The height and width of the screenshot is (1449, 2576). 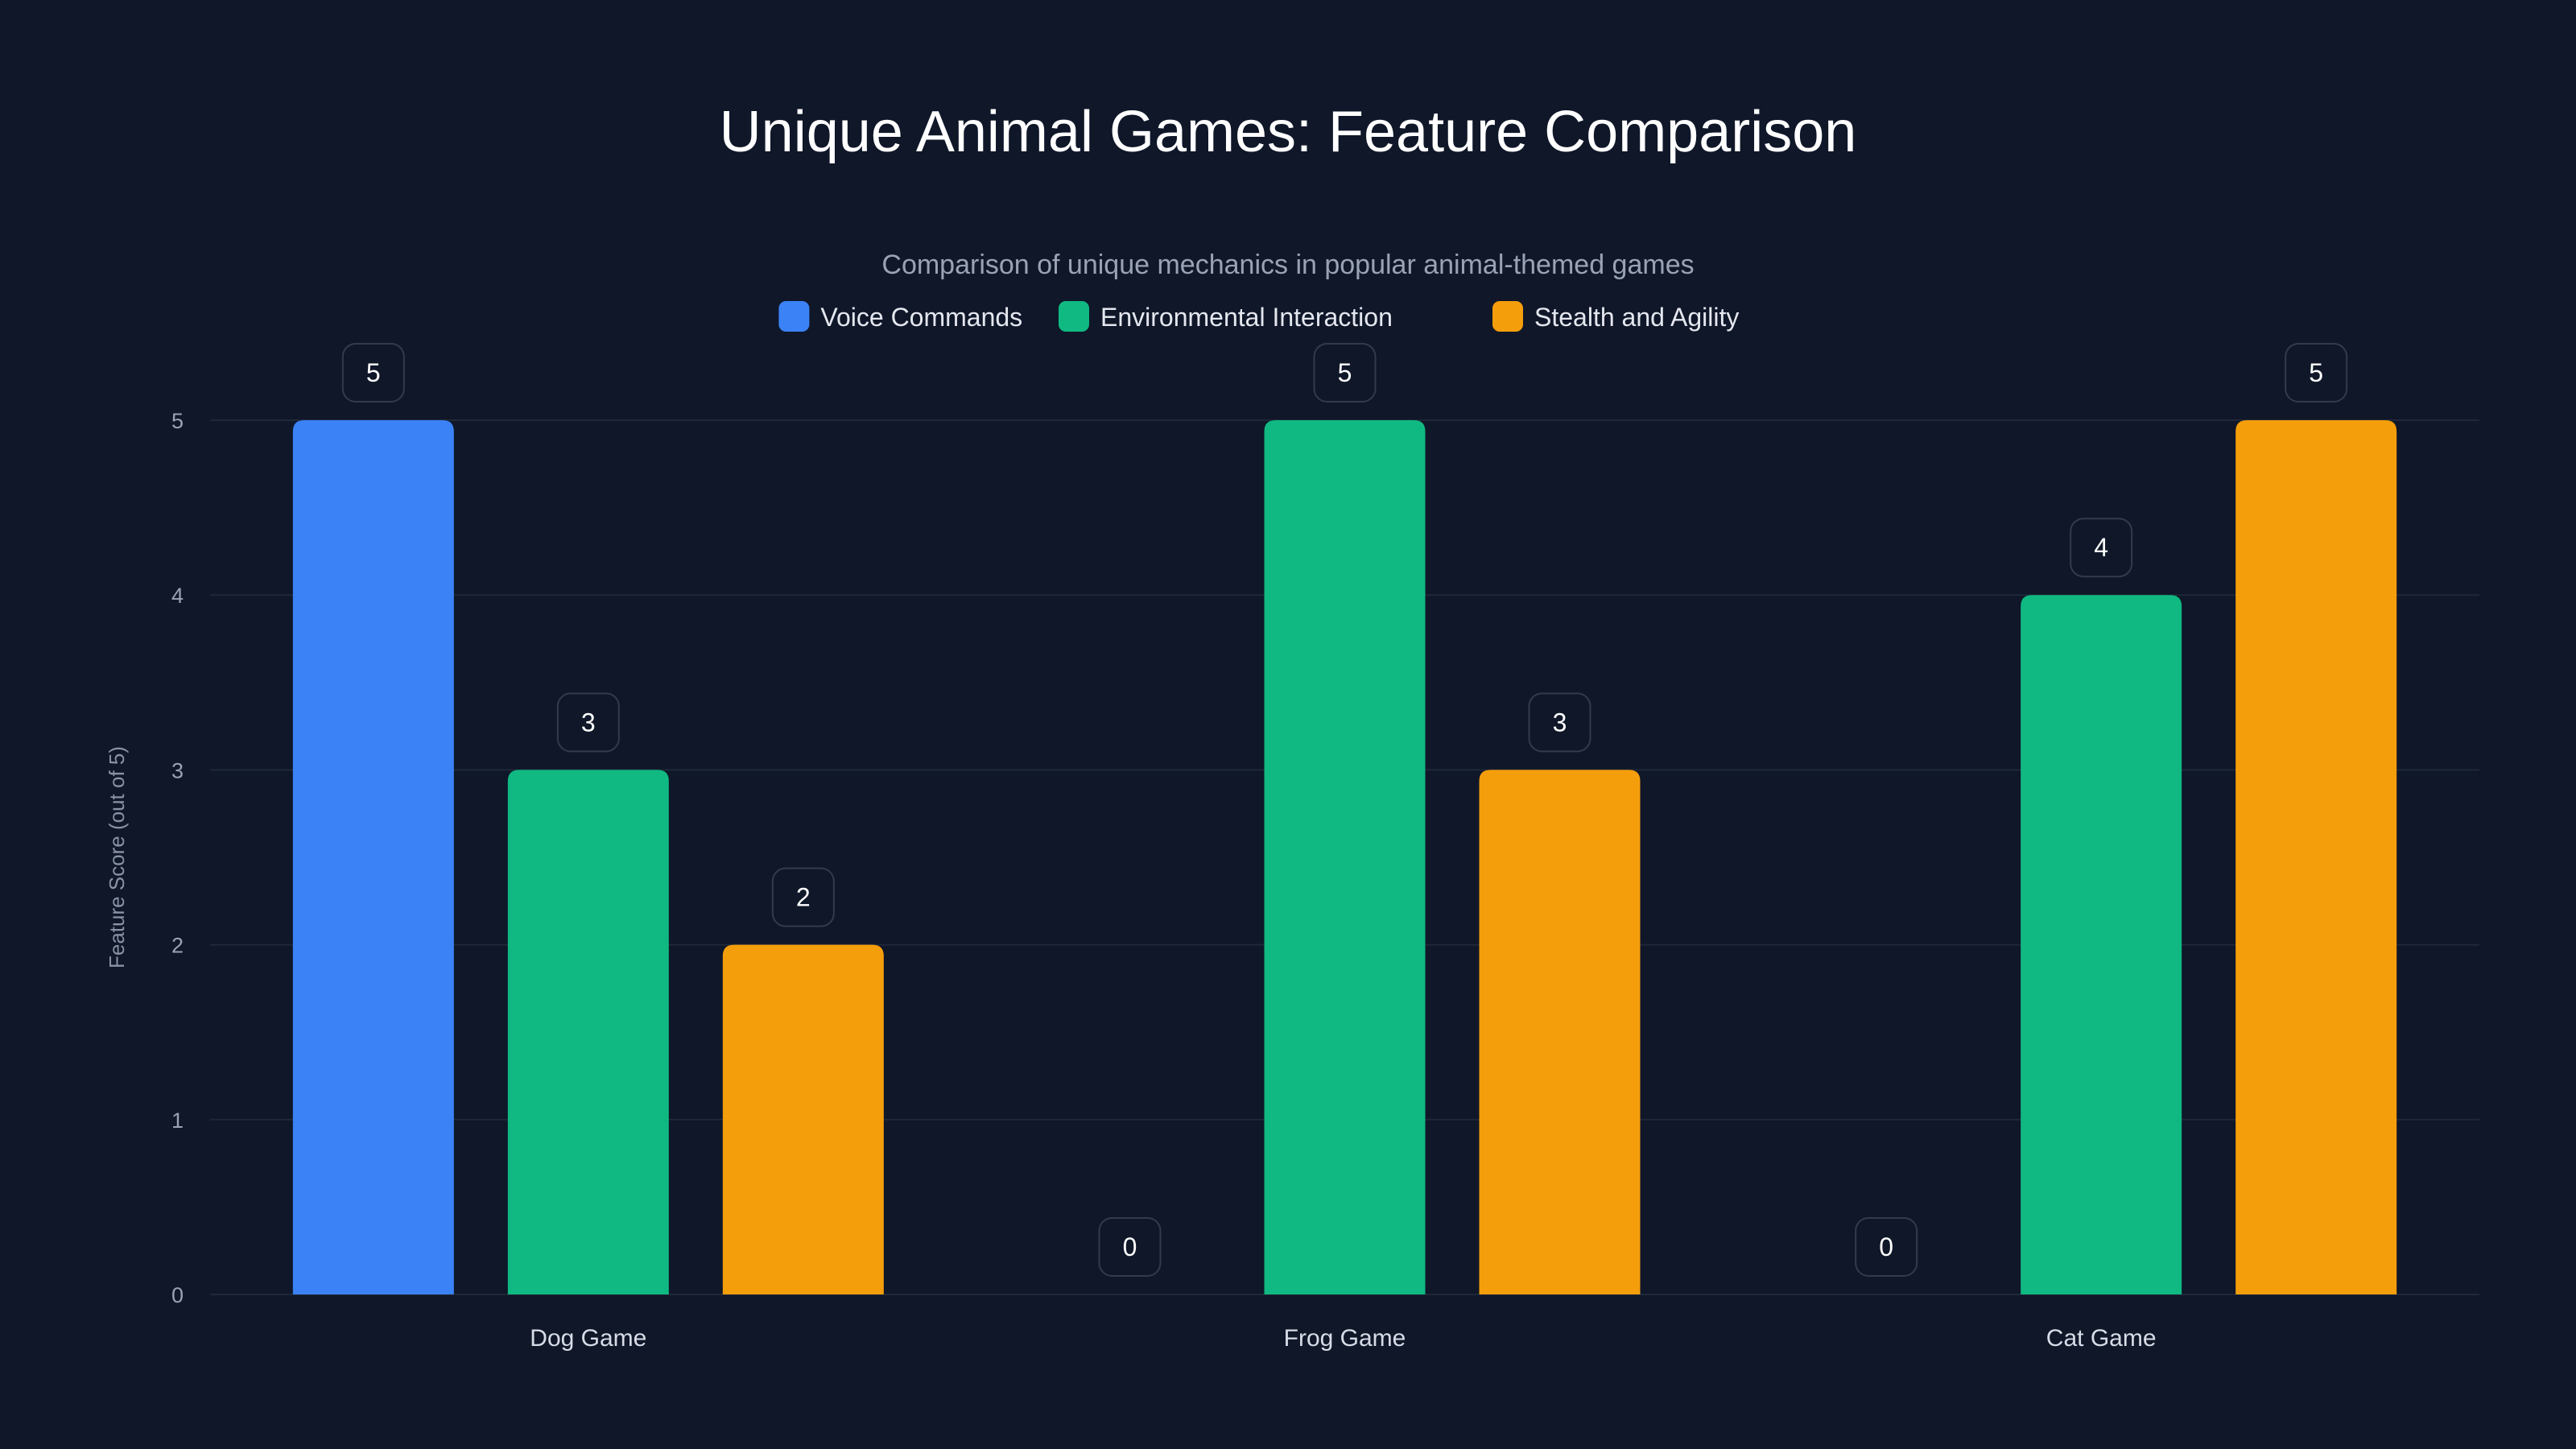 I want to click on data-label: 2, so click(x=803, y=897).